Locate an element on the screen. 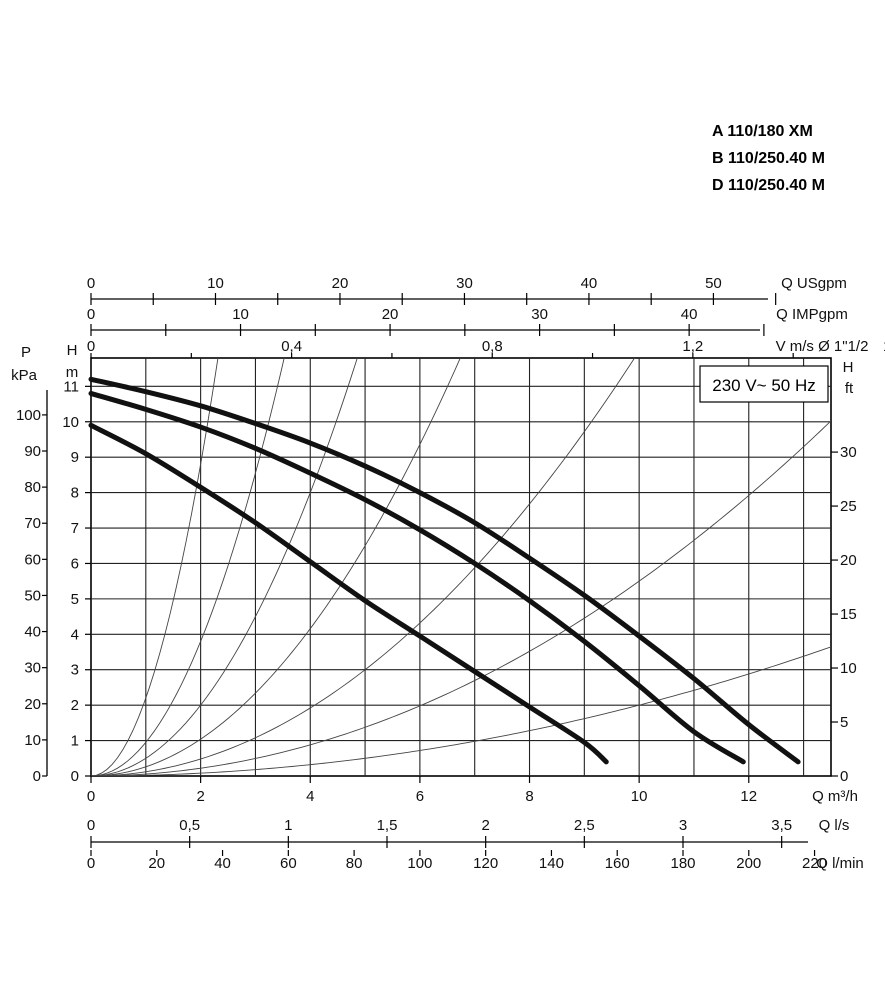  h-ft-tick-label: 20 is located at coordinates (848, 560).